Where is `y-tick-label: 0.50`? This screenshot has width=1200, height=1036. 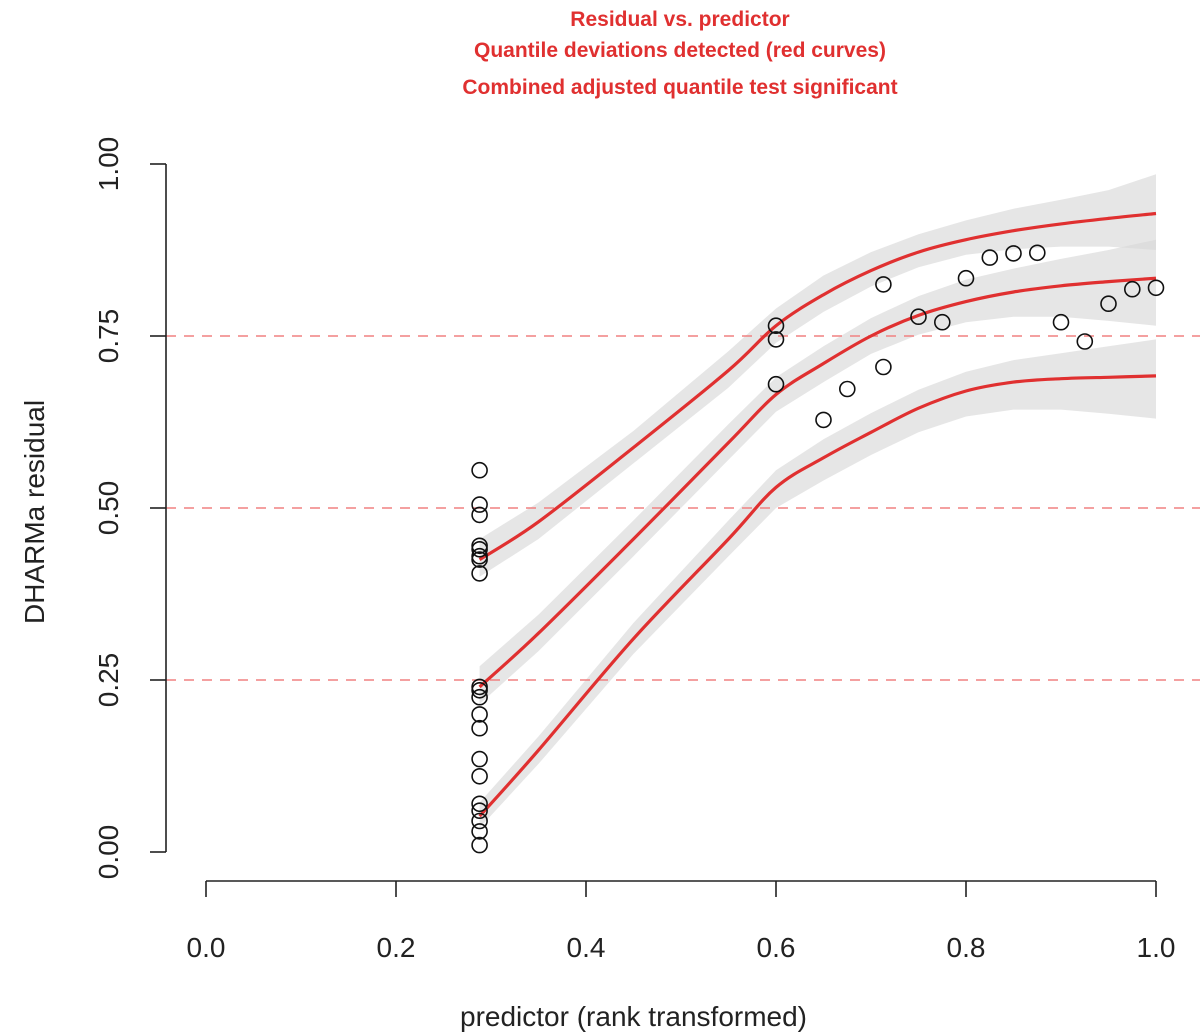
y-tick-label: 0.50 is located at coordinates (108, 508).